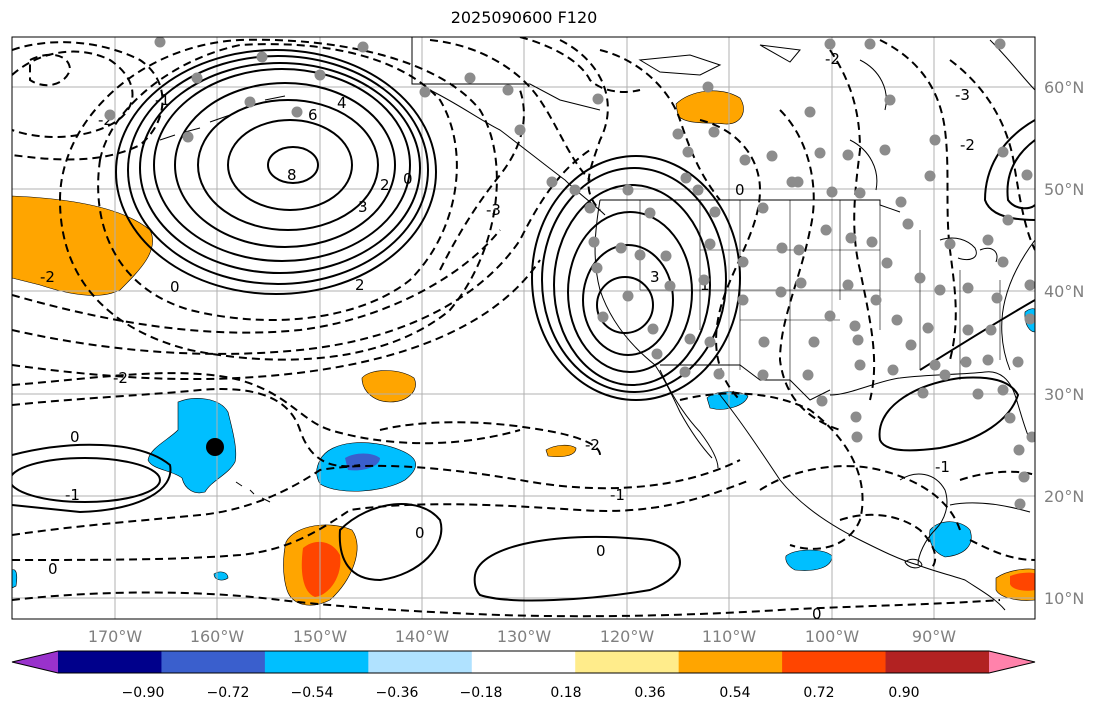  I want to click on colorbar-tick-label: −0.54, so click(312, 693).